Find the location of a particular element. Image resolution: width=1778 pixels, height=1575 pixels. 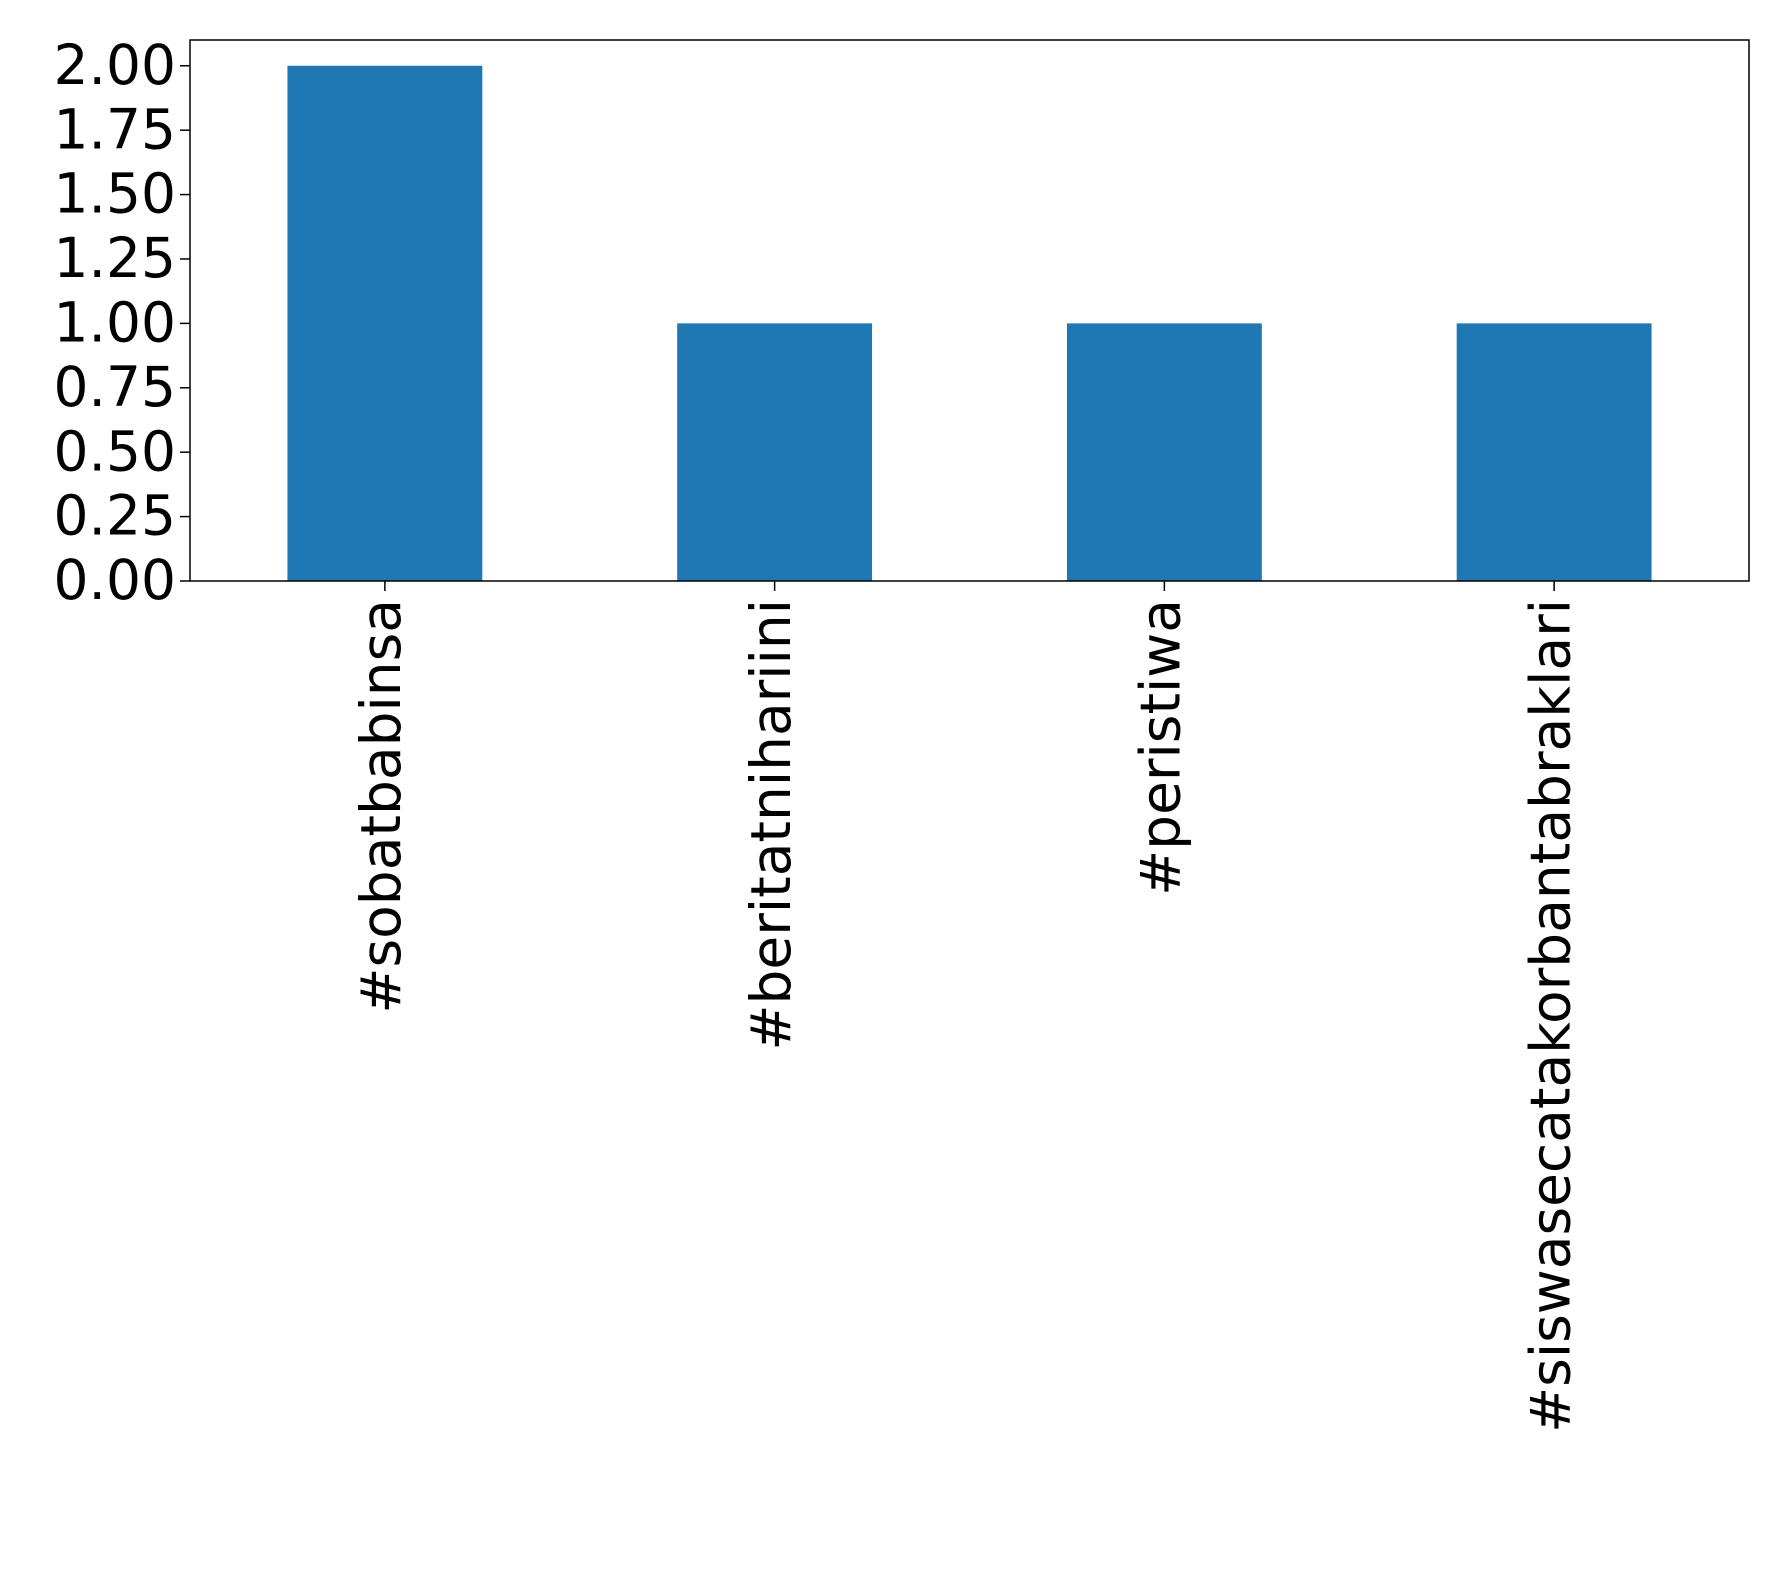

y-tick-label: 0.75 is located at coordinates (115, 387).